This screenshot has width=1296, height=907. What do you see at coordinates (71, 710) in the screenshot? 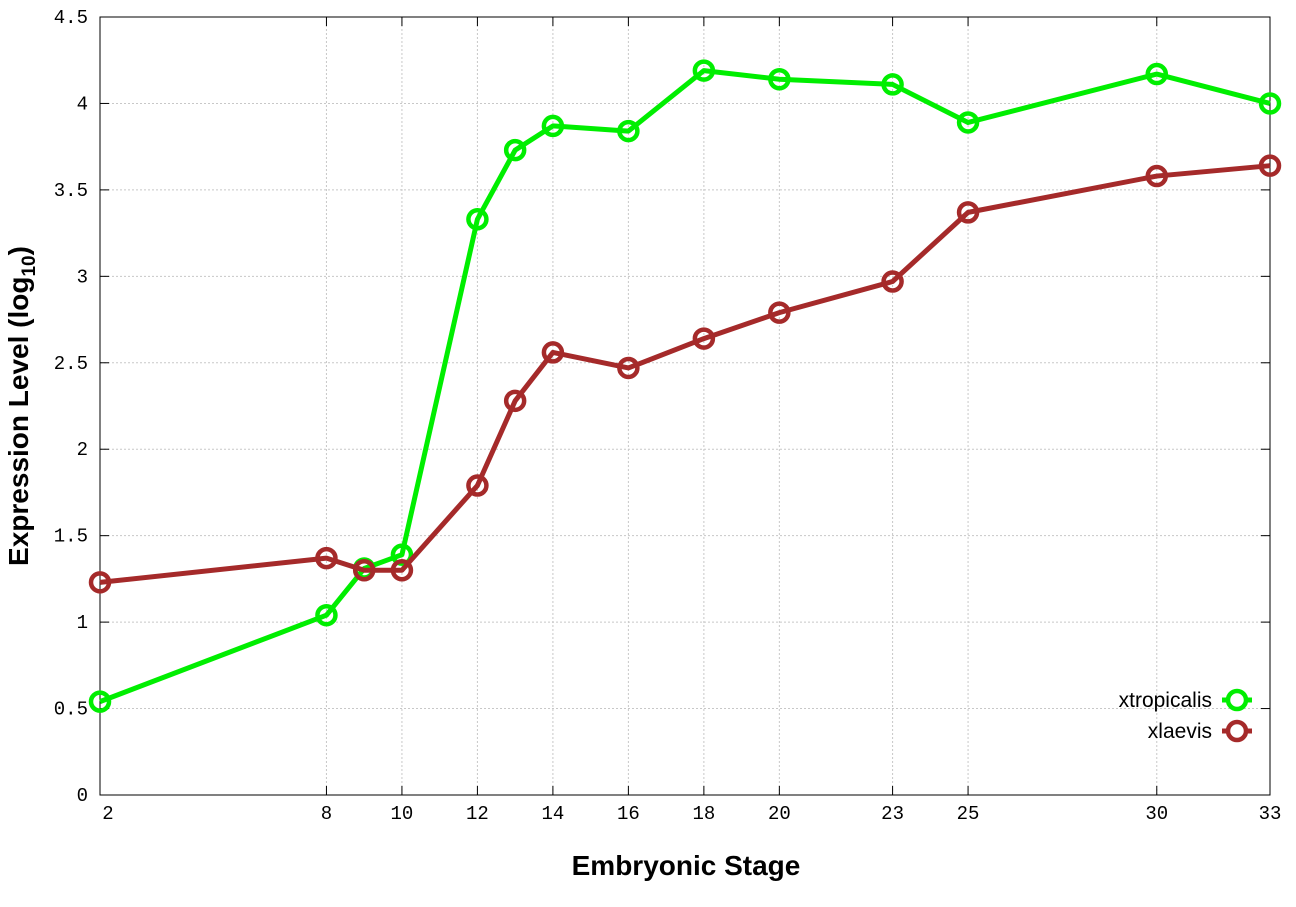
I see `y-tick-label: 0.5` at bounding box center [71, 710].